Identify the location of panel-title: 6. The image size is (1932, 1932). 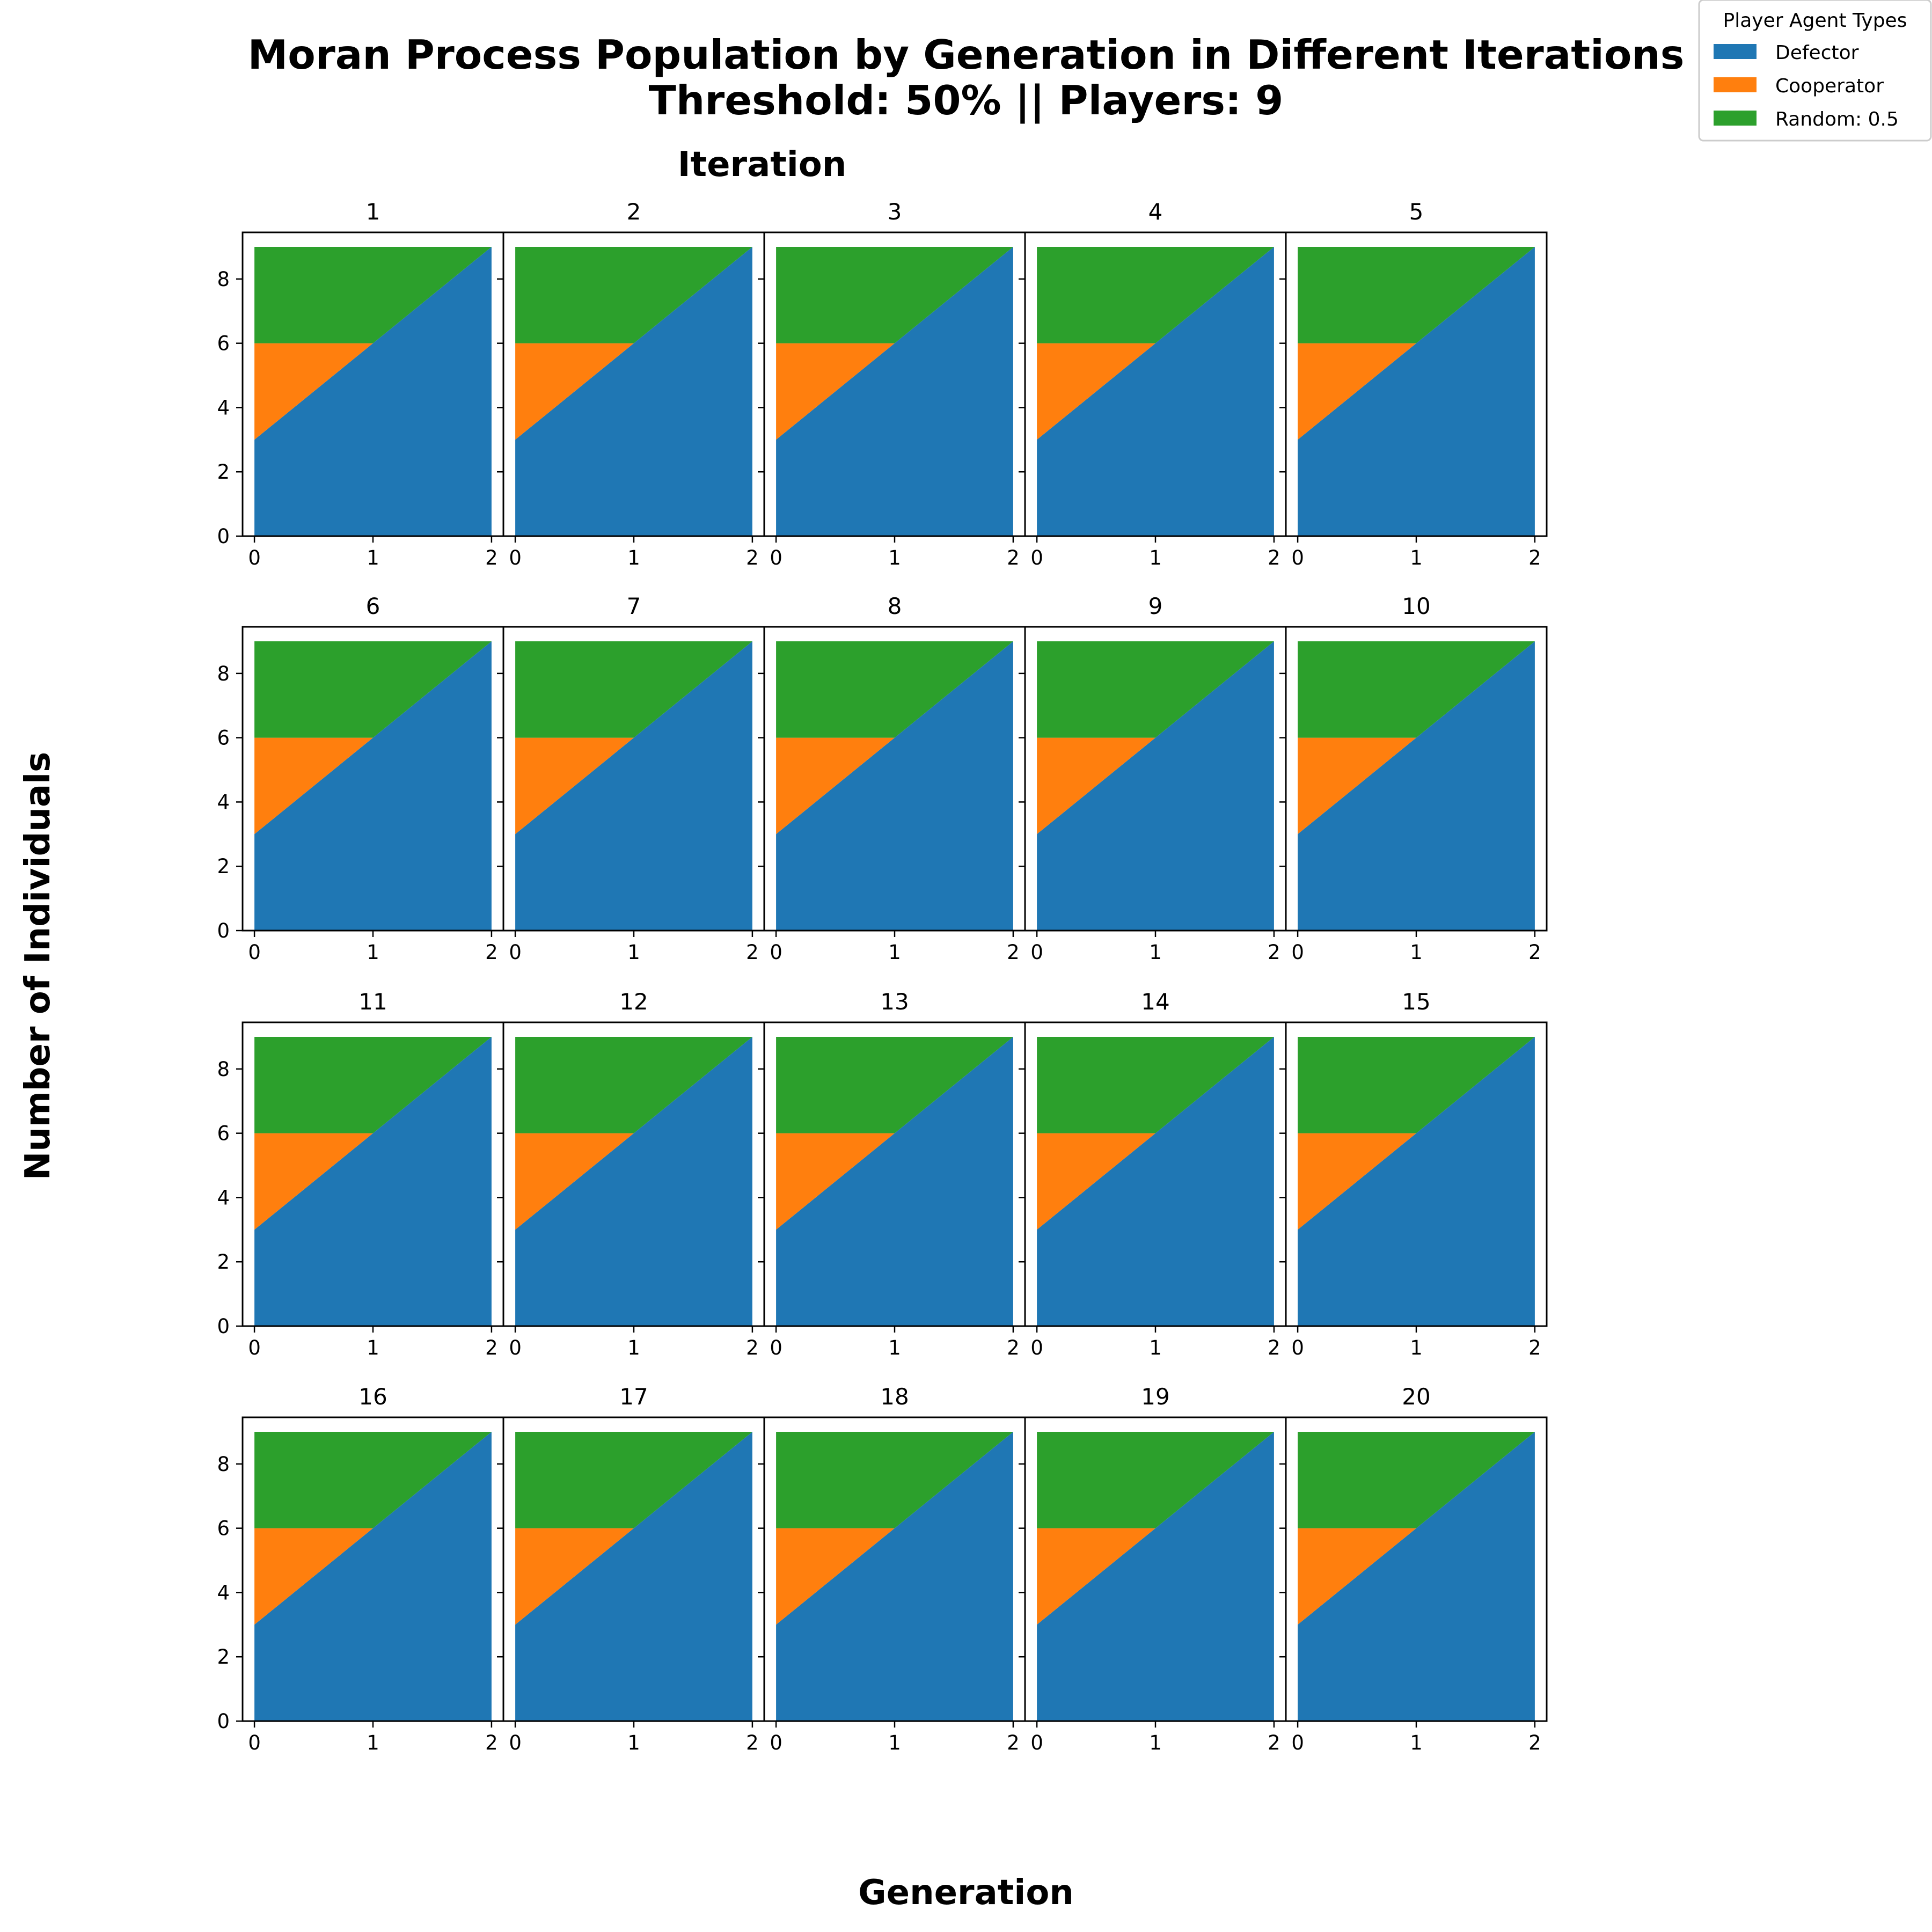
(373, 606).